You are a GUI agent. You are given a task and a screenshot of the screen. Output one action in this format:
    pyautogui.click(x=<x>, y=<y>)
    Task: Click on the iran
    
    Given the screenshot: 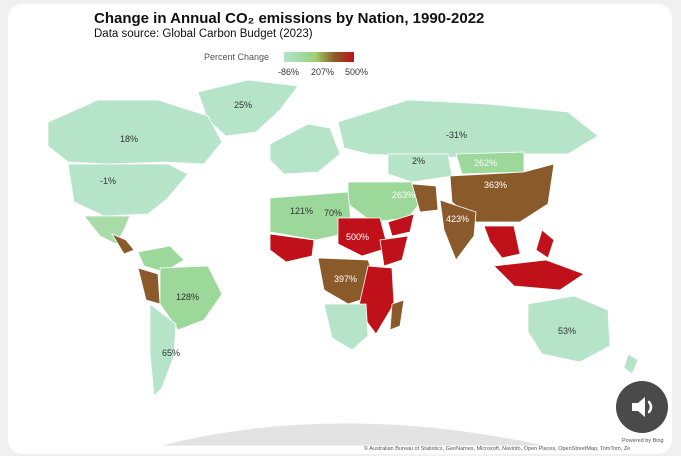 What is the action you would take?
    pyautogui.click(x=425, y=198)
    